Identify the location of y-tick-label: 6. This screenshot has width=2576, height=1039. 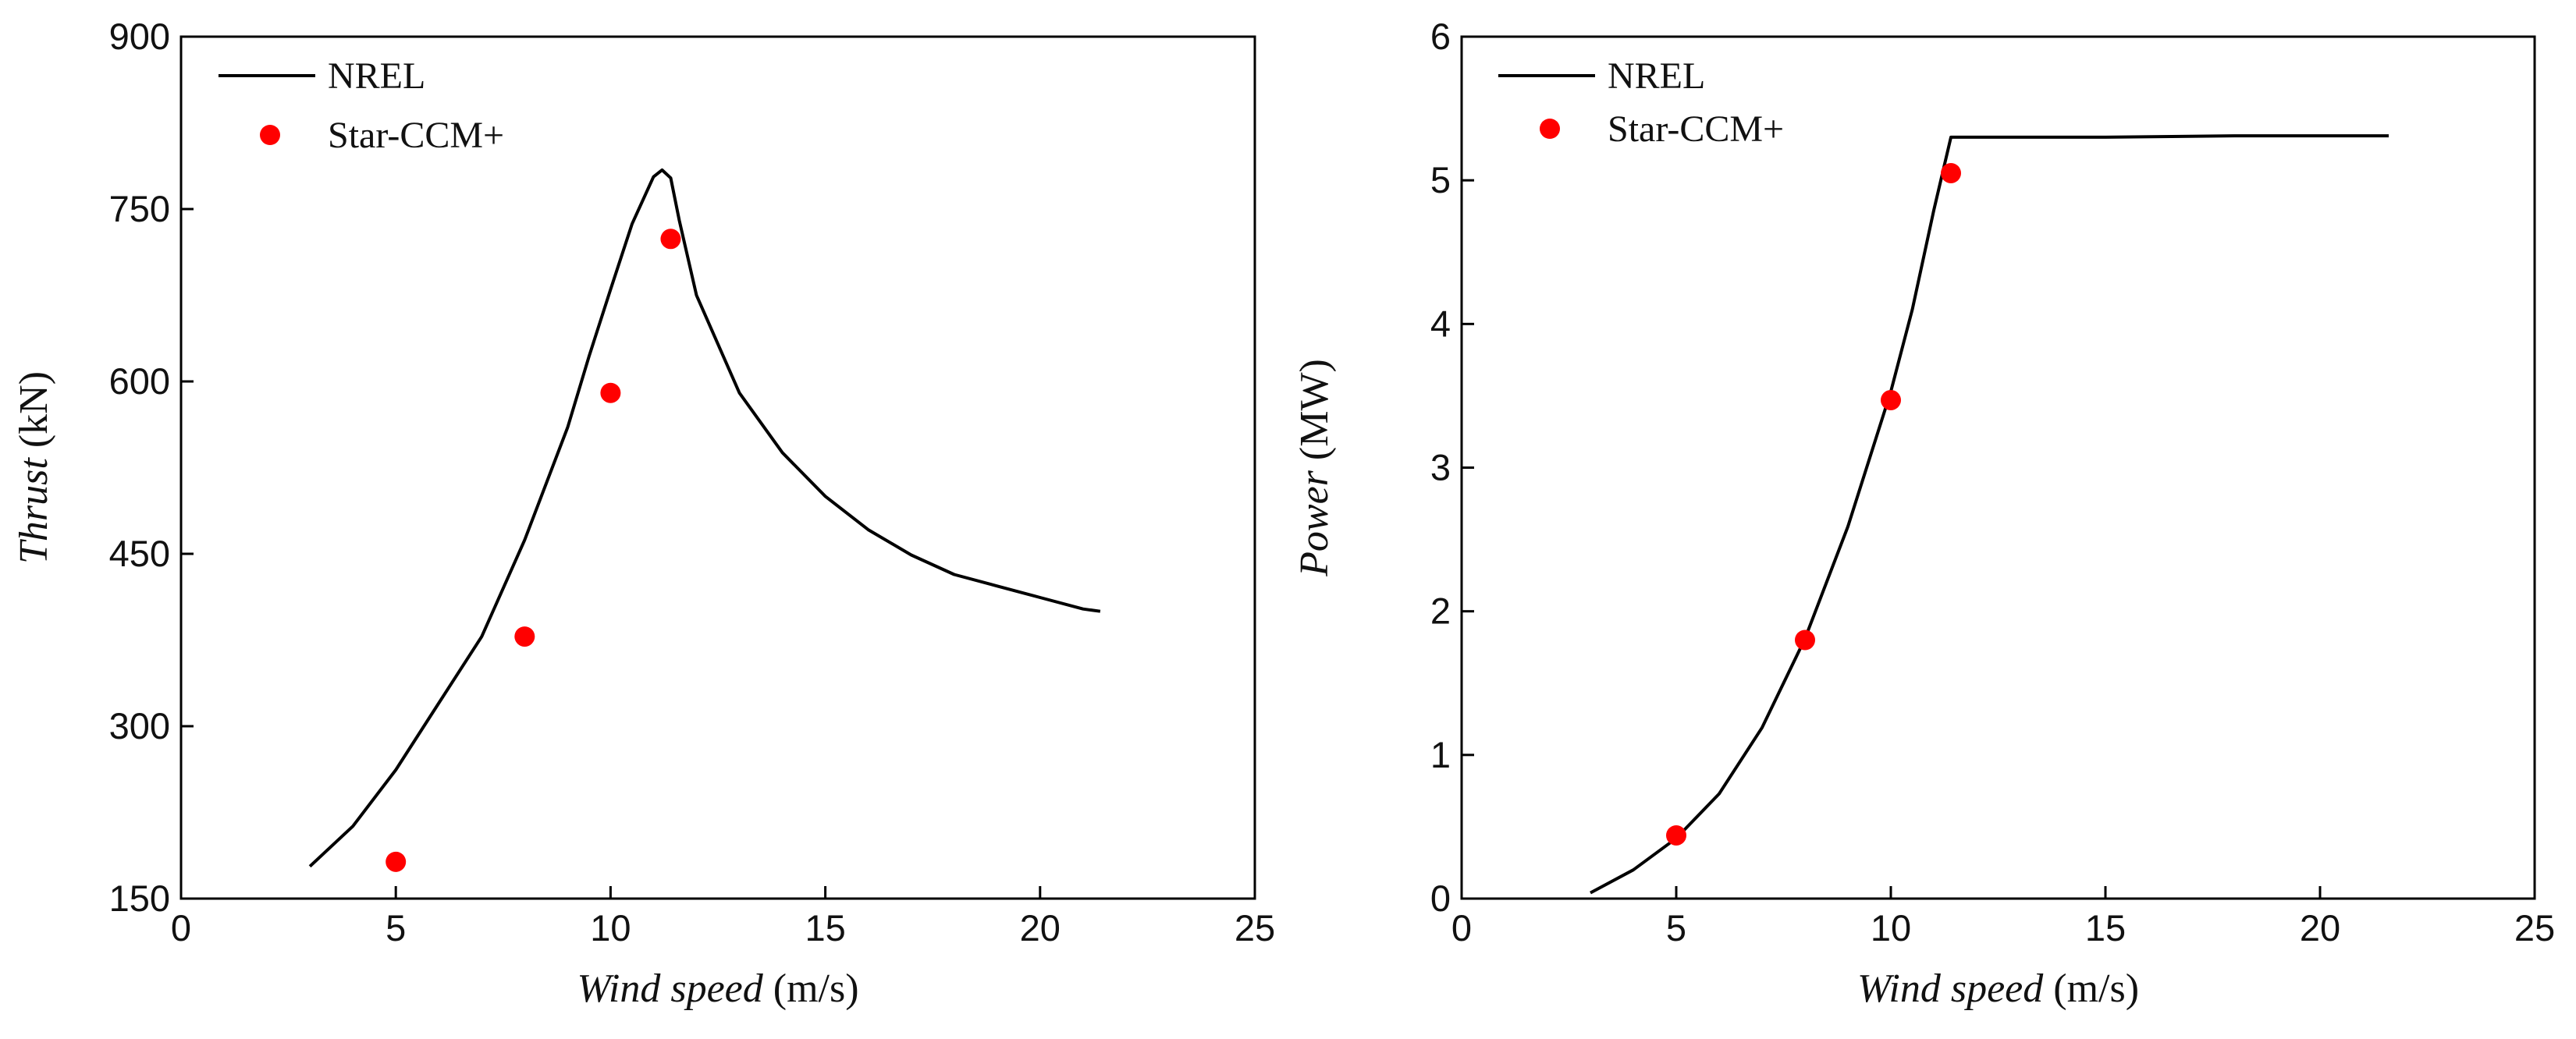
(1440, 36).